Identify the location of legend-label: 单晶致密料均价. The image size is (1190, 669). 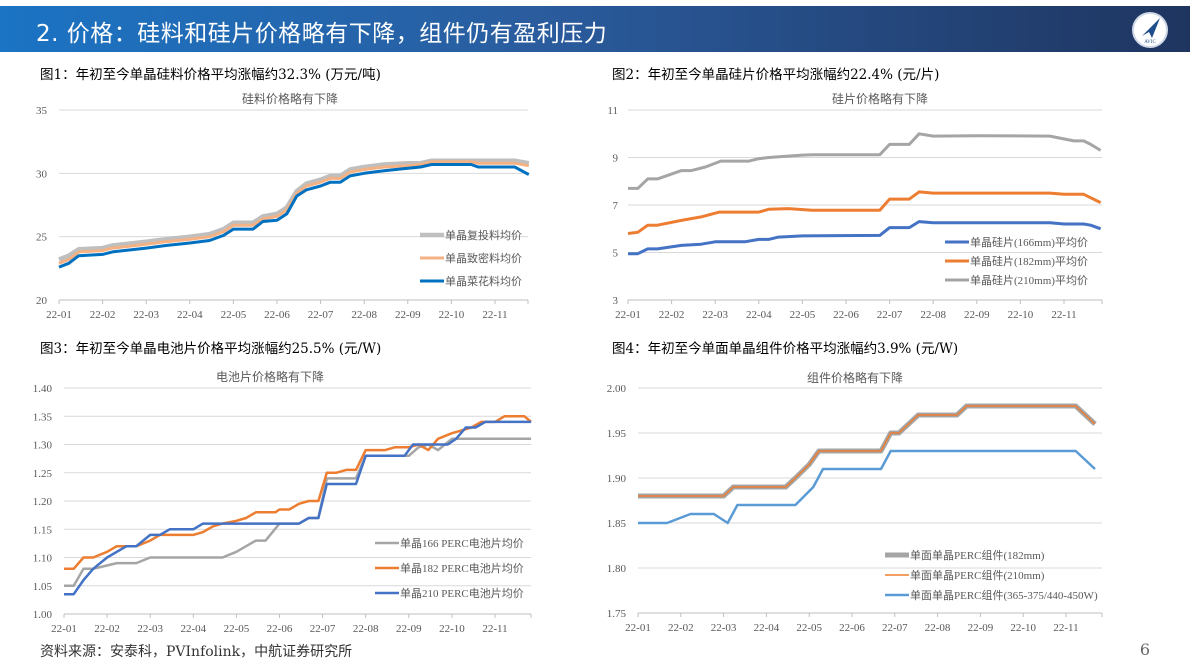
(483, 258).